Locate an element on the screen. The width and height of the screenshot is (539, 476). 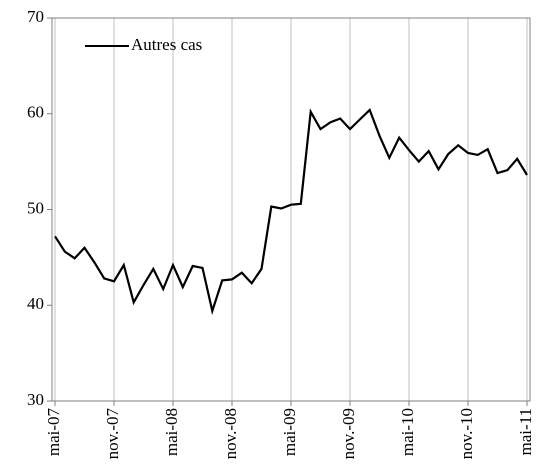
x-tick-label: mai-08 is located at coordinates (171, 432).